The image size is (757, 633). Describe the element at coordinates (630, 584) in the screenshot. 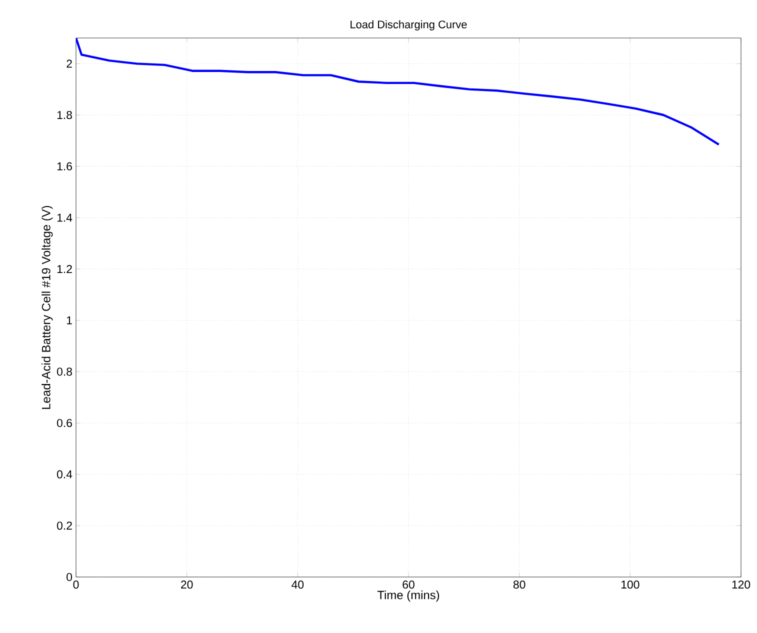

I see `x-tick-label: 100` at that location.